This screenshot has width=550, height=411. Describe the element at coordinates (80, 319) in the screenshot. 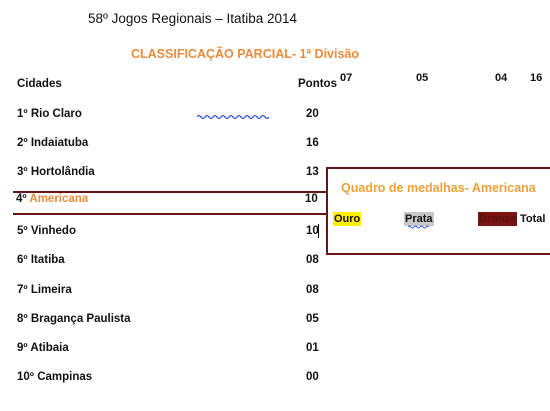

I see `city-name: Bragança Paulista` at that location.